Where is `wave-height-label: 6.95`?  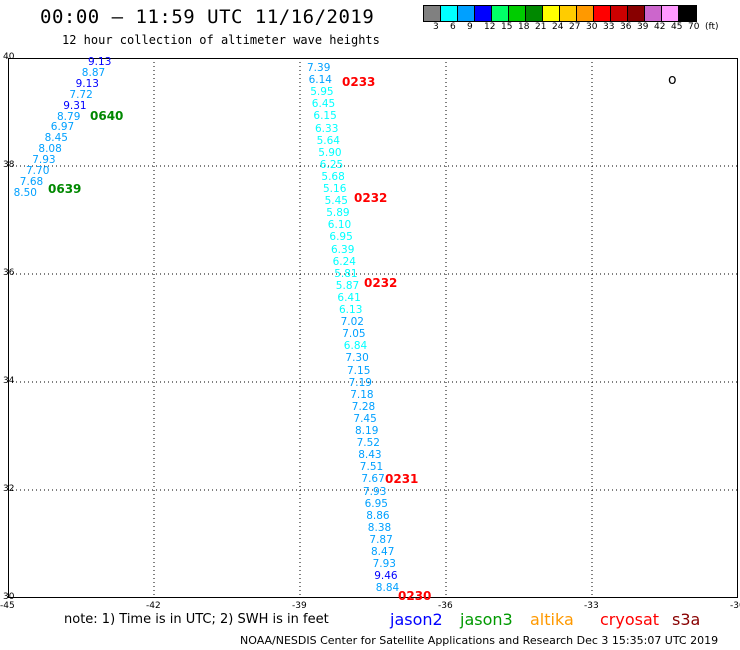
wave-height-label: 6.95 is located at coordinates (376, 503).